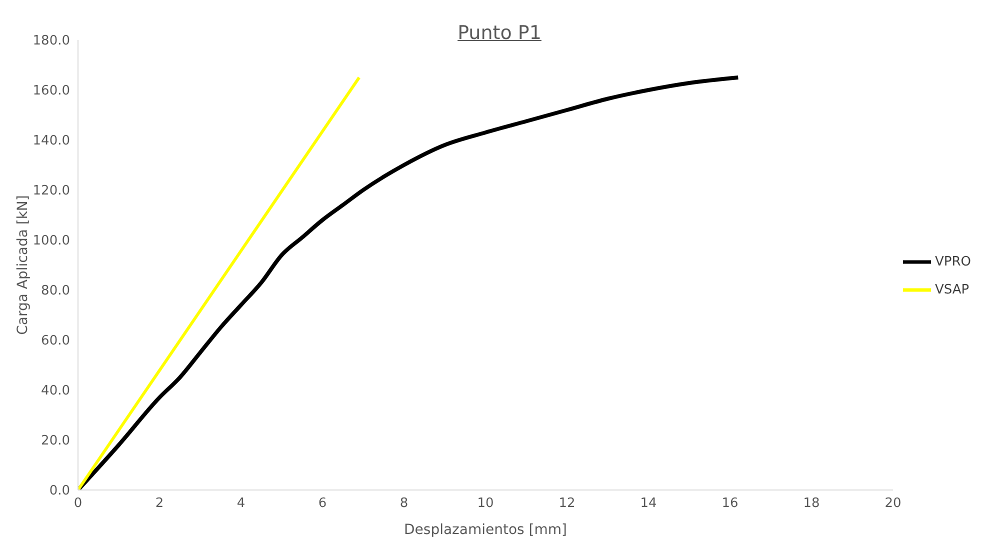  I want to click on y-tick-label: 100.0, so click(51, 241).